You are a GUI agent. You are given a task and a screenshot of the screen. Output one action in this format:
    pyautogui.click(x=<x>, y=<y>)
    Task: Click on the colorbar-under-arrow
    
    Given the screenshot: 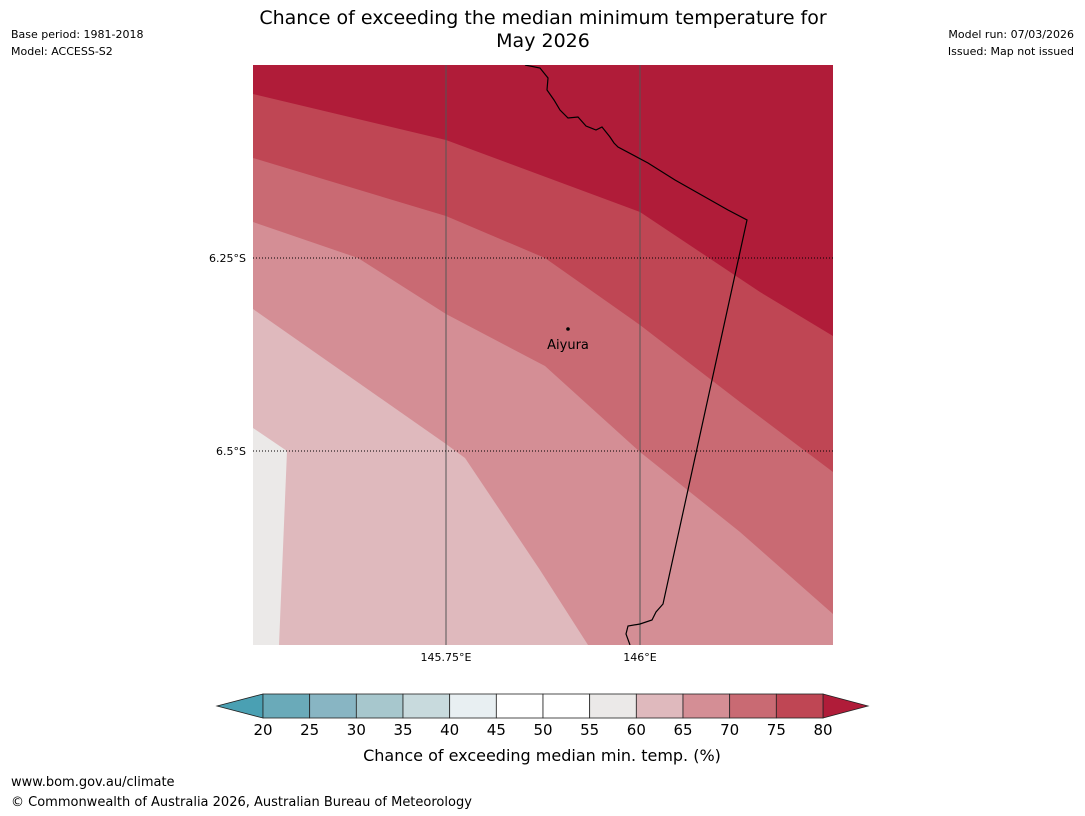 What is the action you would take?
    pyautogui.click(x=239, y=706)
    